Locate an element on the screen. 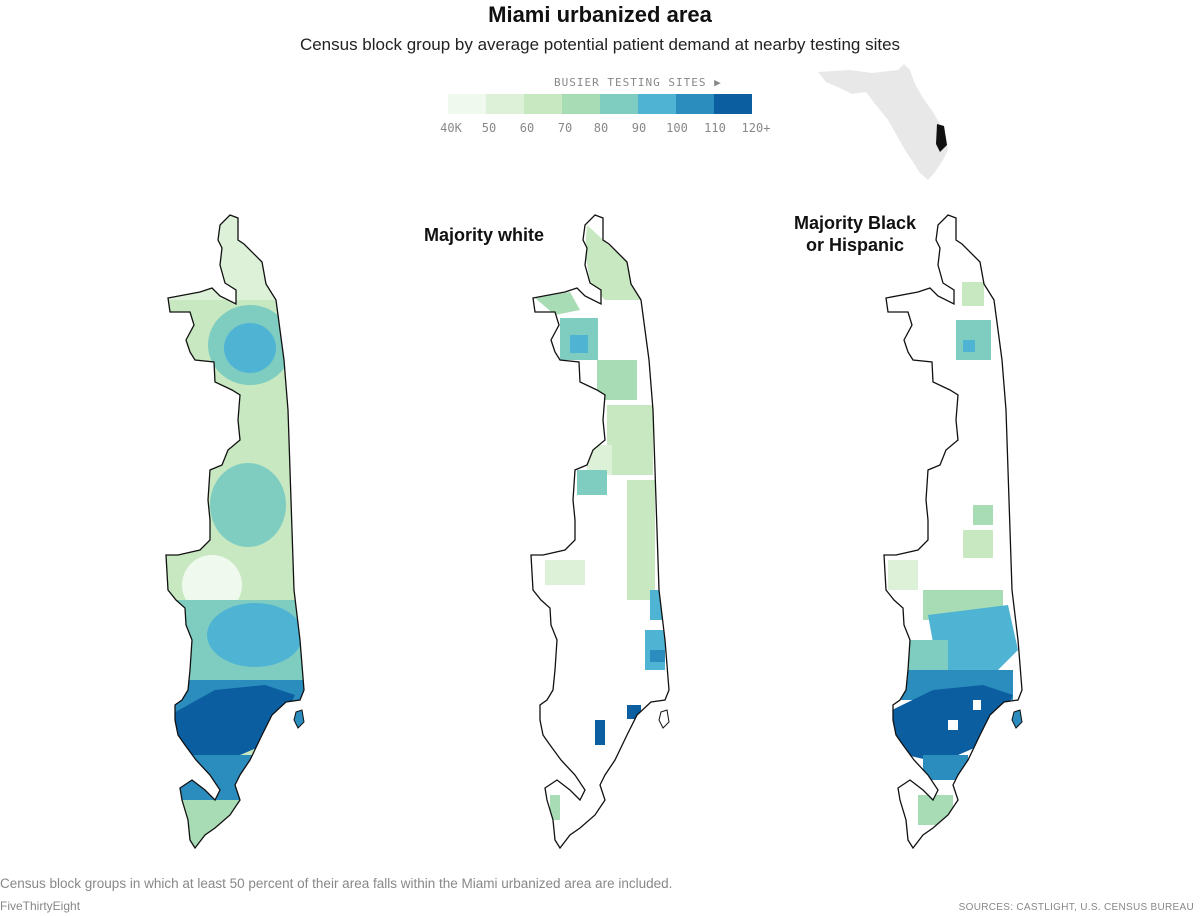 The height and width of the screenshot is (916, 1200). legend-tick: 40K is located at coordinates (451, 128).